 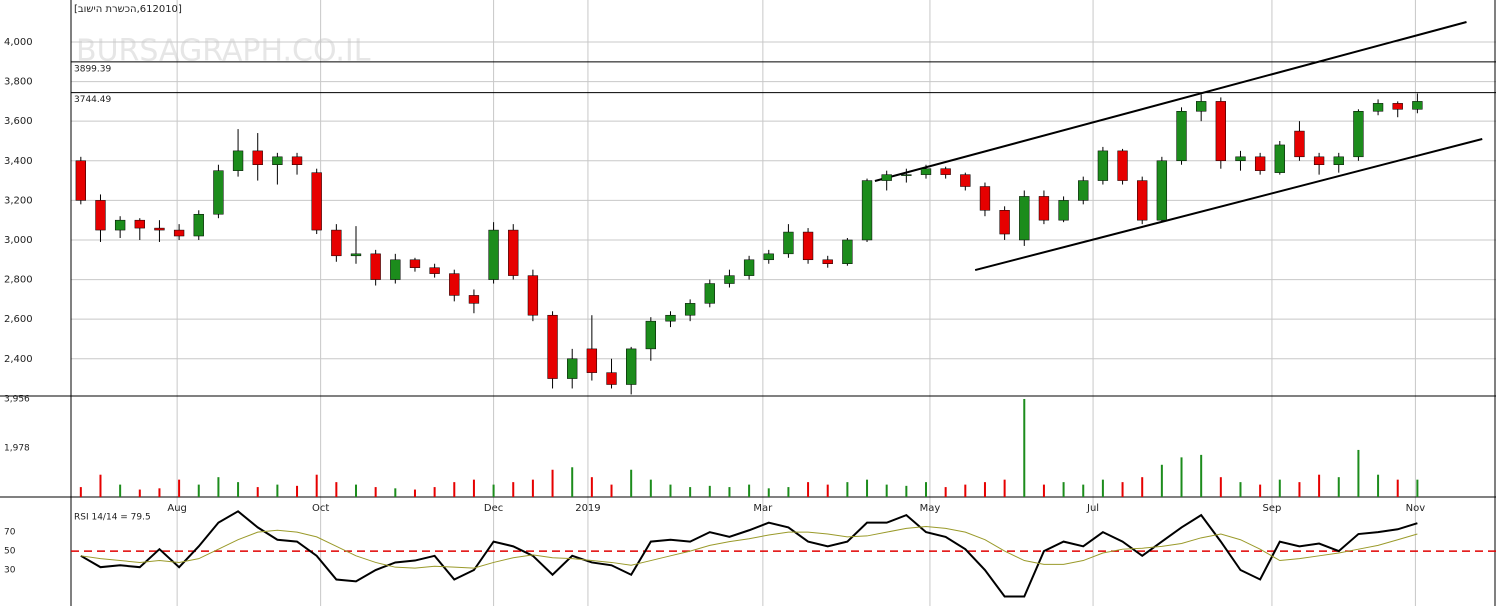 What do you see at coordinates (18, 42) in the screenshot?
I see `y-tick-label: 4,000` at bounding box center [18, 42].